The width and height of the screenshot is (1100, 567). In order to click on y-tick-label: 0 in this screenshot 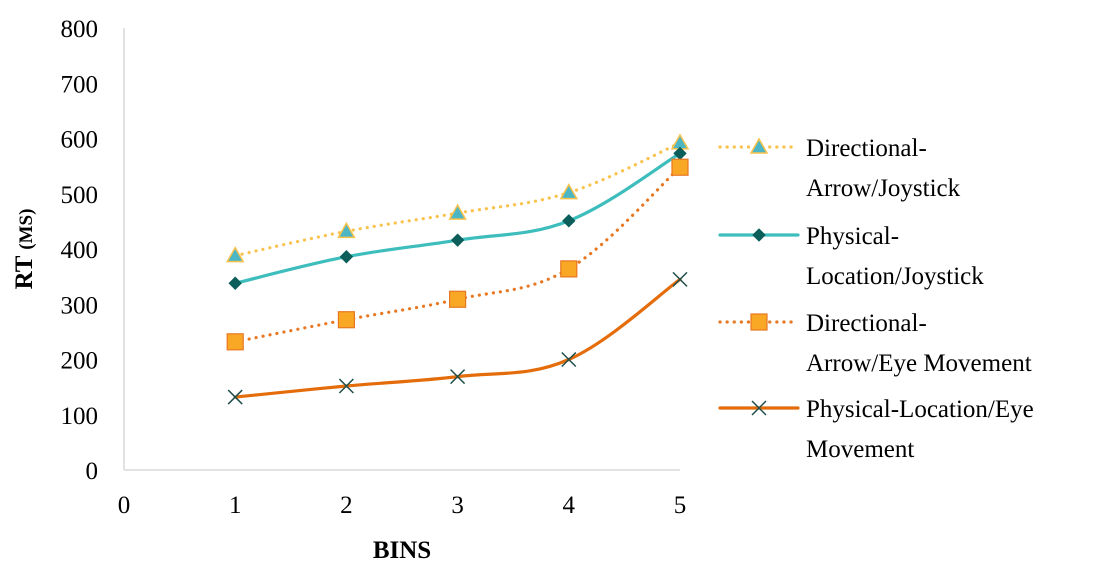, I will do `click(92, 471)`.